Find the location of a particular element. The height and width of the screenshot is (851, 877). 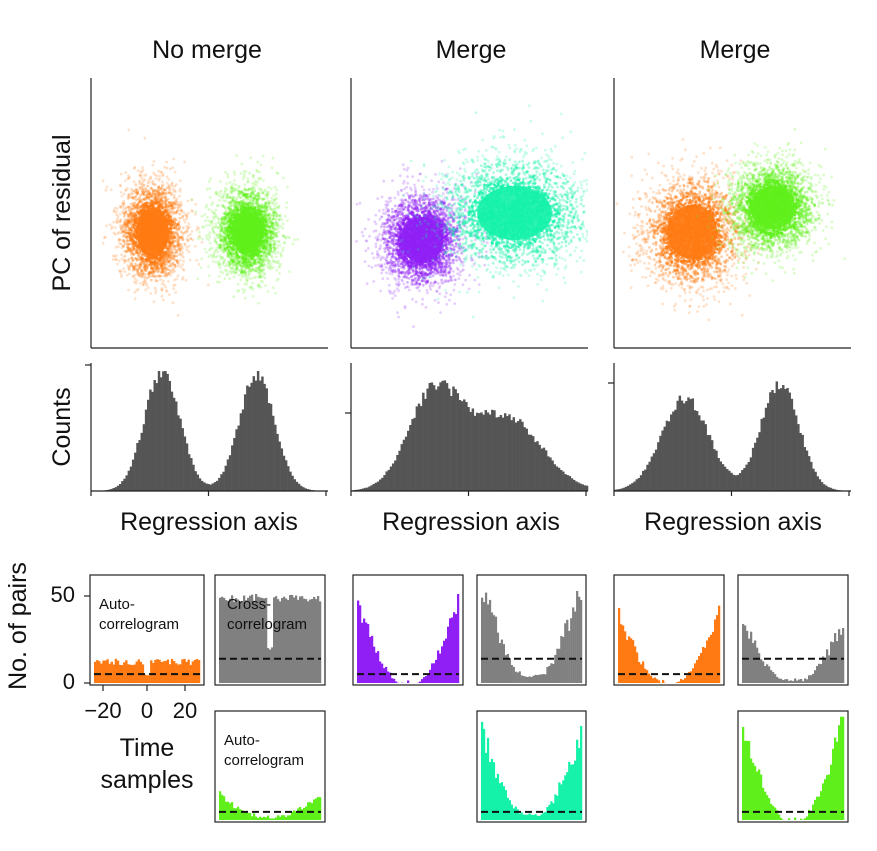

scatter-cluster-teal is located at coordinates (494, 211).